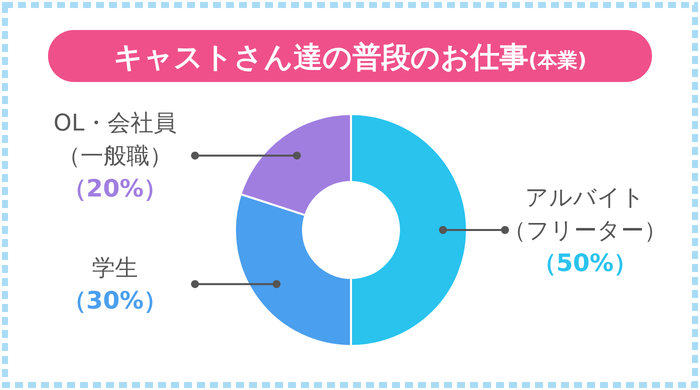  Describe the element at coordinates (350, 57) in the screenshot. I see `chart-title: キャストさん達の普段のお仕事(本業)` at that location.